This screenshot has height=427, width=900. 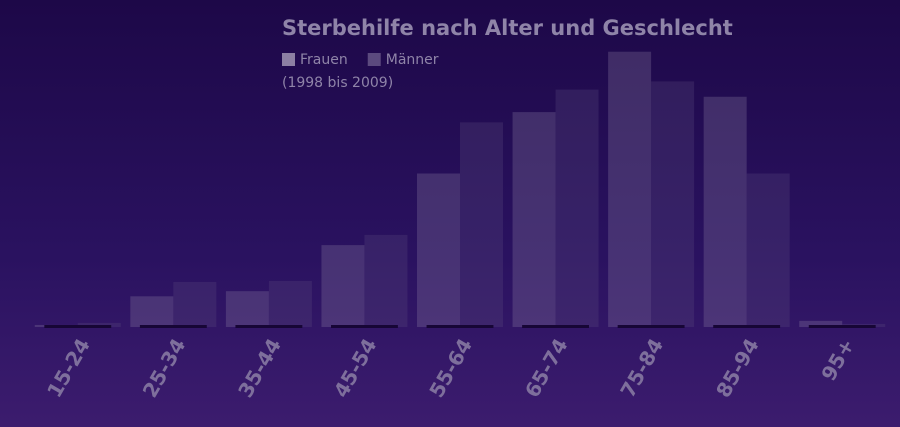 What do you see at coordinates (412, 60) in the screenshot?
I see `legend-label: Männer` at bounding box center [412, 60].